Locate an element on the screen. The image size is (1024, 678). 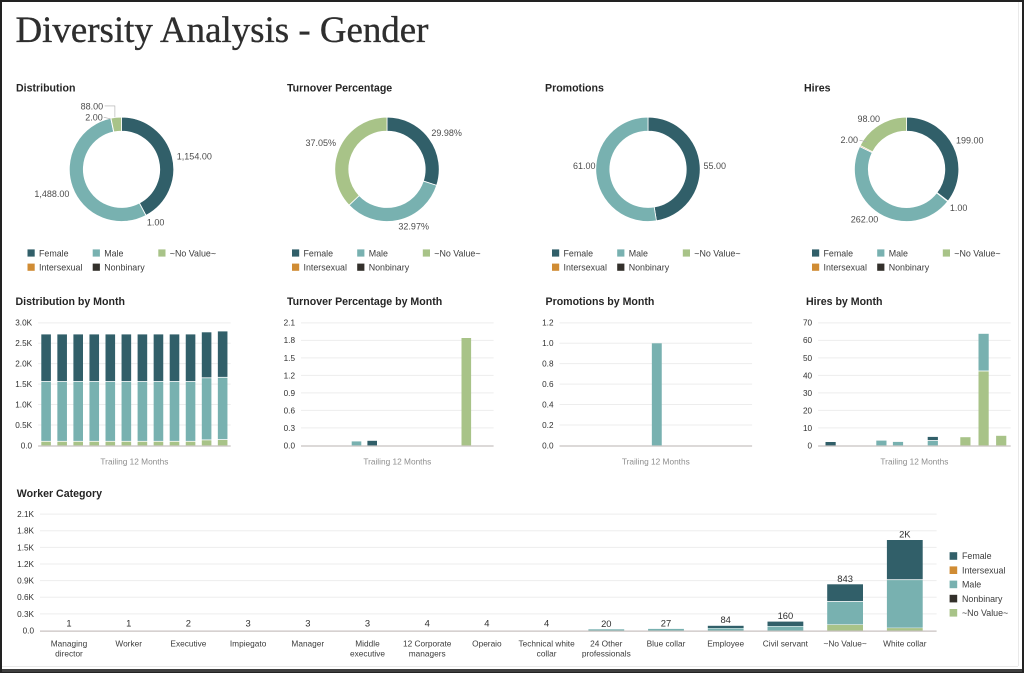
svg-text: Operaio is located at coordinates (487, 644).